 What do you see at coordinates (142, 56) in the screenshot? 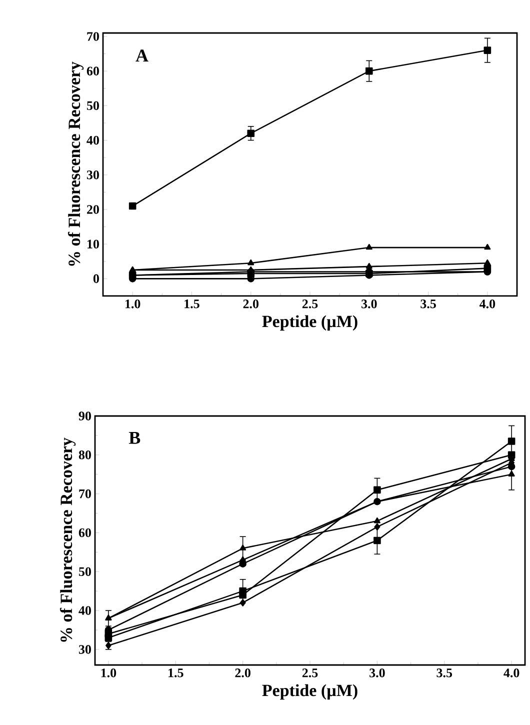
I see `text: A` at bounding box center [142, 56].